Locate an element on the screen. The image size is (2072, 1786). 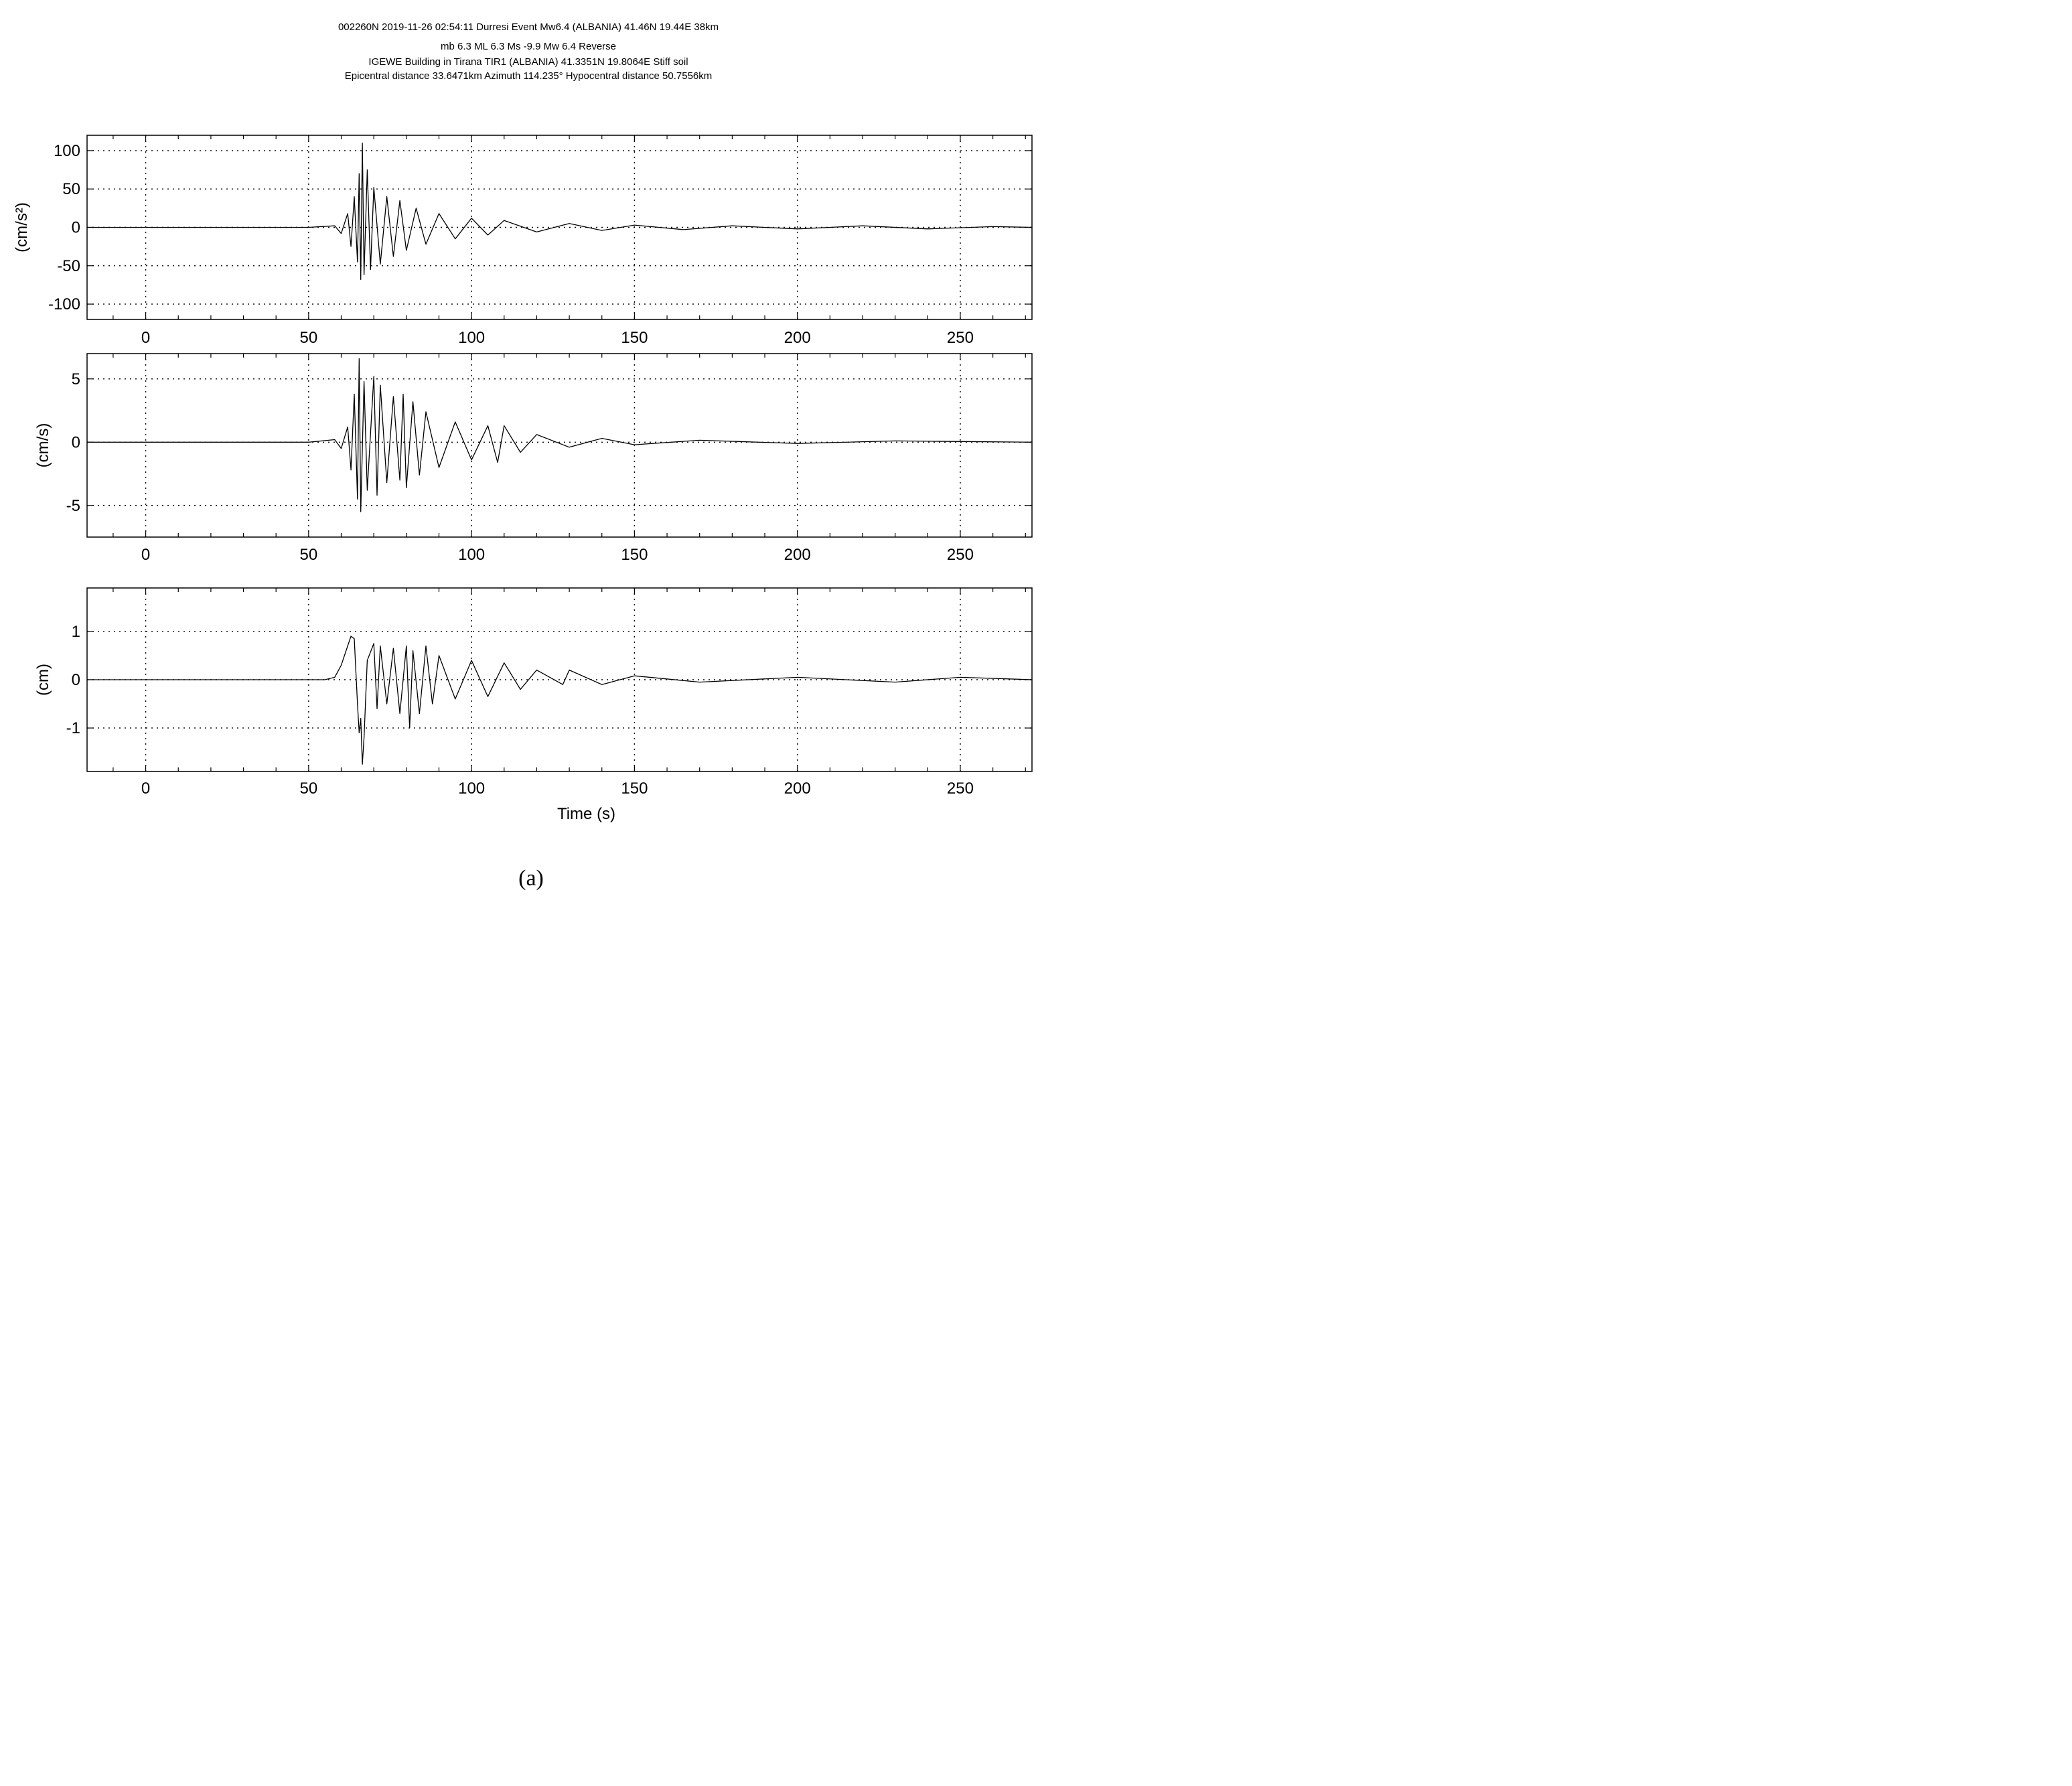
panel-1: 0 50 100 150 200 250 100 50 0 -50 -100 (cm/s²) is located at coordinates (523, 241).